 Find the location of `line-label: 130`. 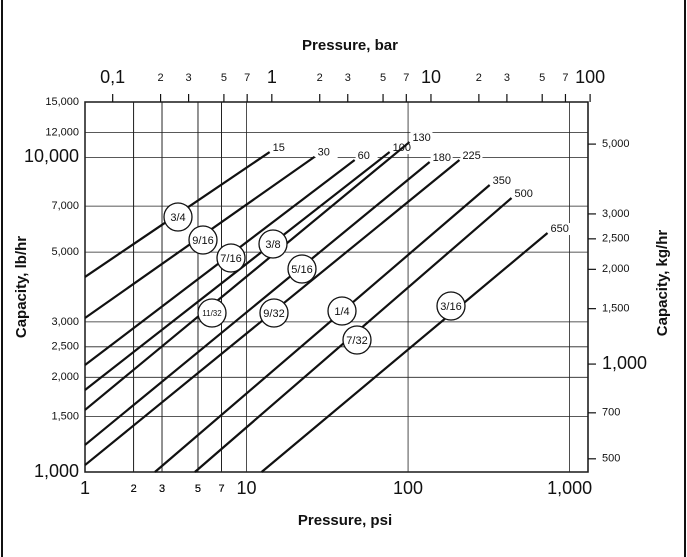

line-label: 130 is located at coordinates (421, 138).